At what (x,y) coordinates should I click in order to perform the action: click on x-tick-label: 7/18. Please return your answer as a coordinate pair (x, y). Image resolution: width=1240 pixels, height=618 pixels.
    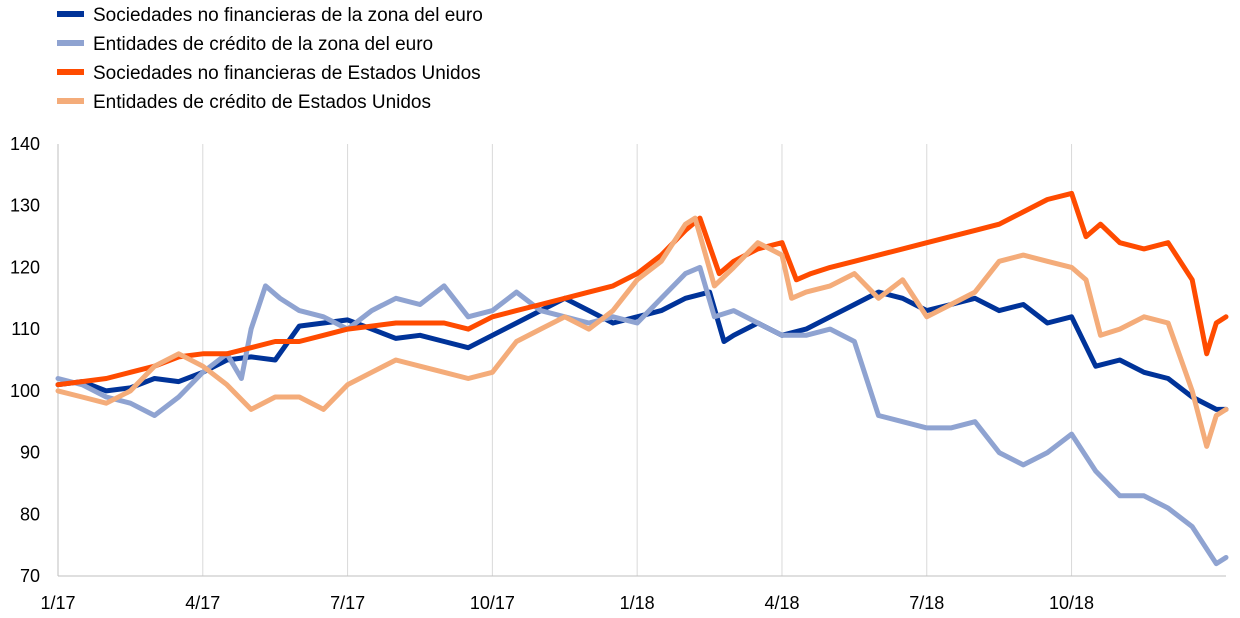
    Looking at the image, I should click on (926, 603).